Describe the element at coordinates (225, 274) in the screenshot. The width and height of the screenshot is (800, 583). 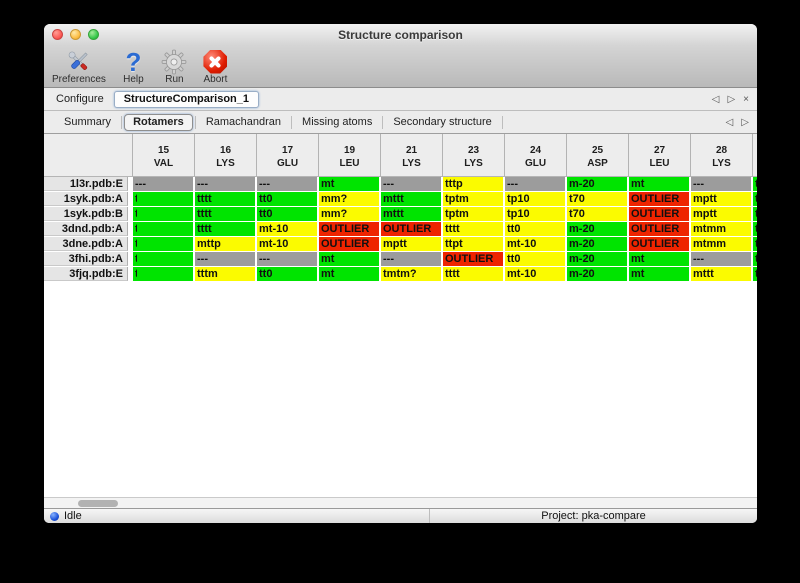
I see `rotamer-cell: tttm` at that location.